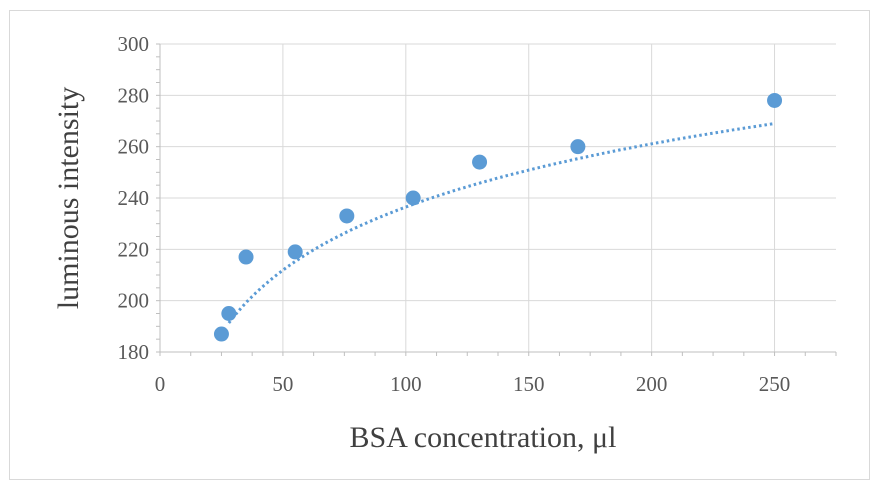 This screenshot has width=875, height=480. I want to click on x-tick-label: 50, so click(282, 384).